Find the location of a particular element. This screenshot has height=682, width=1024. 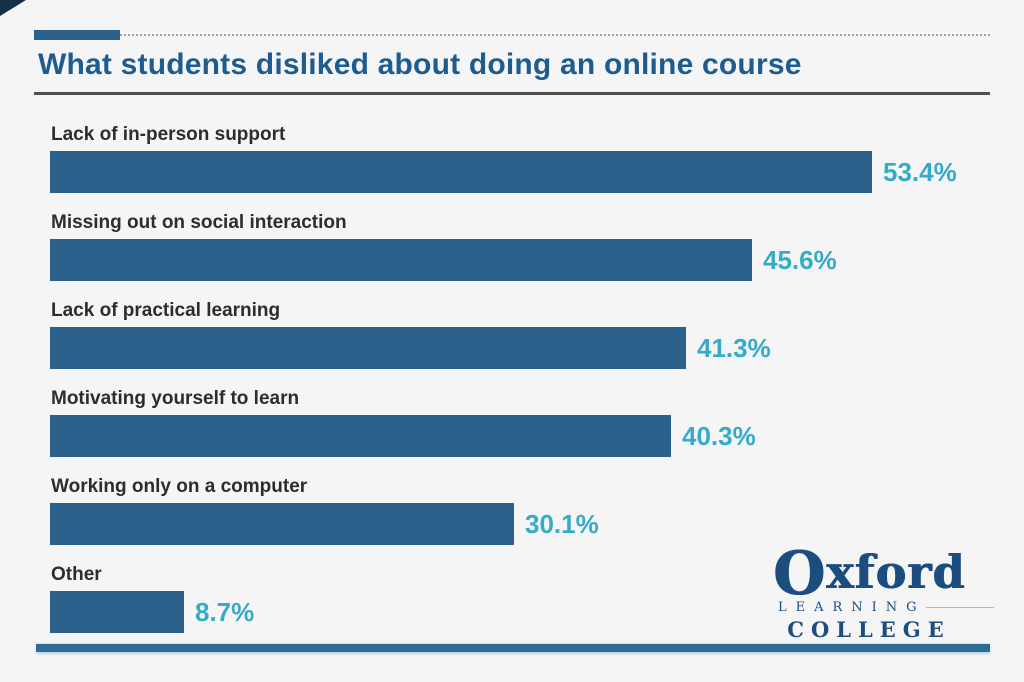

bar-label: Motivating yourself to learn is located at coordinates (175, 398).